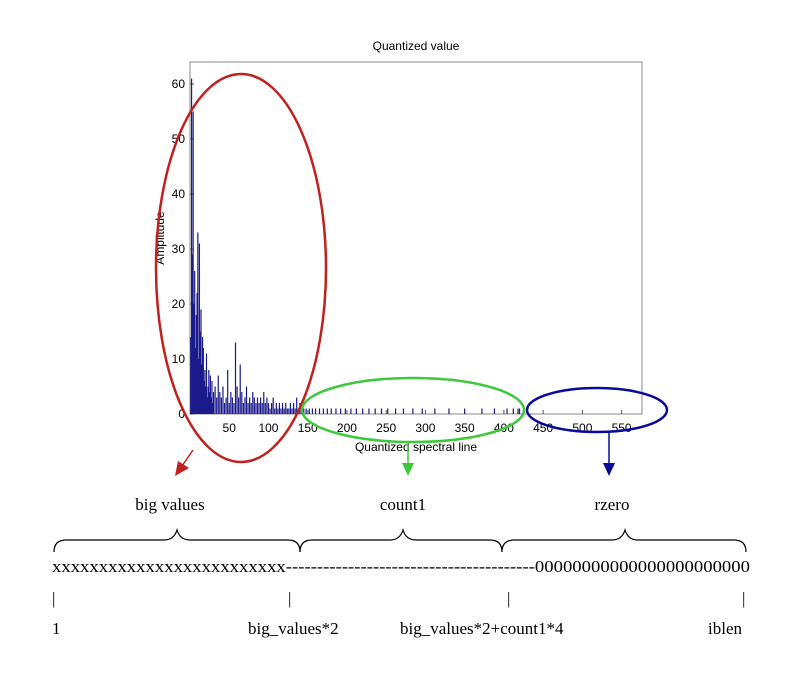 The image size is (800, 673). What do you see at coordinates (179, 194) in the screenshot?
I see `y-tick-label: 40` at bounding box center [179, 194].